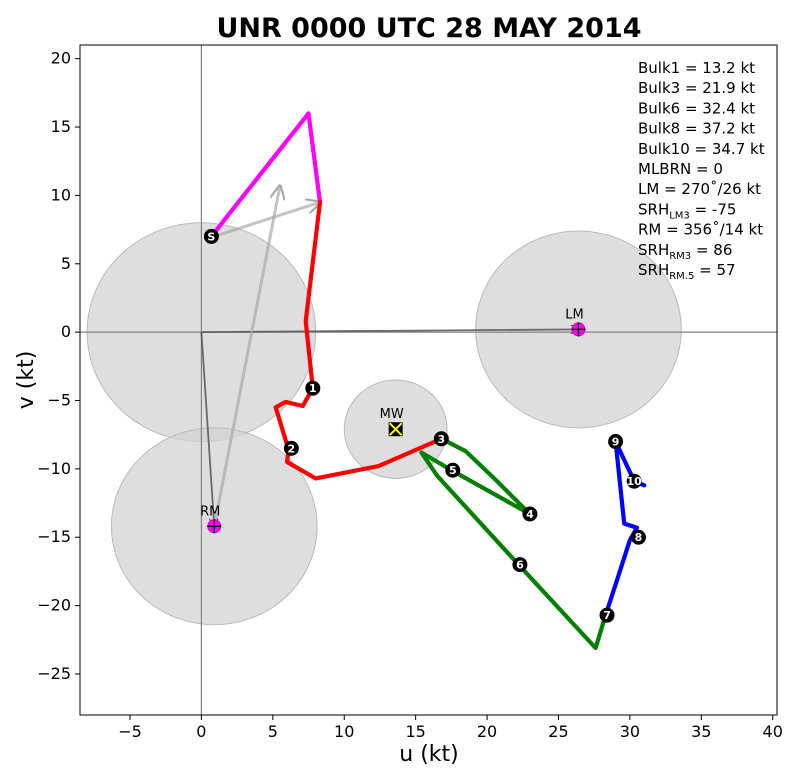 Image resolution: width=798 pixels, height=780 pixels. What do you see at coordinates (574, 314) in the screenshot?
I see `point-label: LM` at bounding box center [574, 314].